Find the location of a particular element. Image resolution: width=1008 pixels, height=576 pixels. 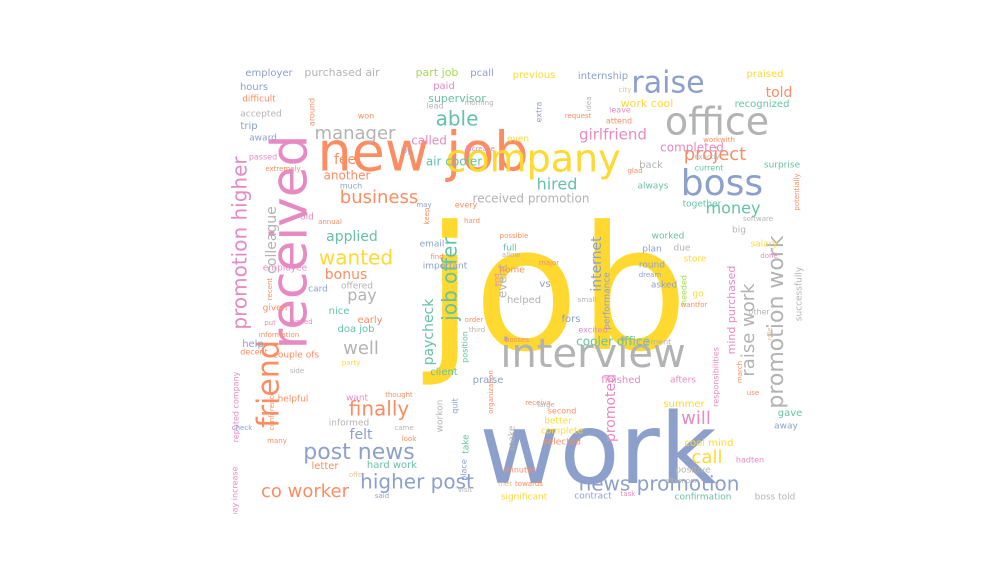

cloud-word-find: find is located at coordinates (436, 257).